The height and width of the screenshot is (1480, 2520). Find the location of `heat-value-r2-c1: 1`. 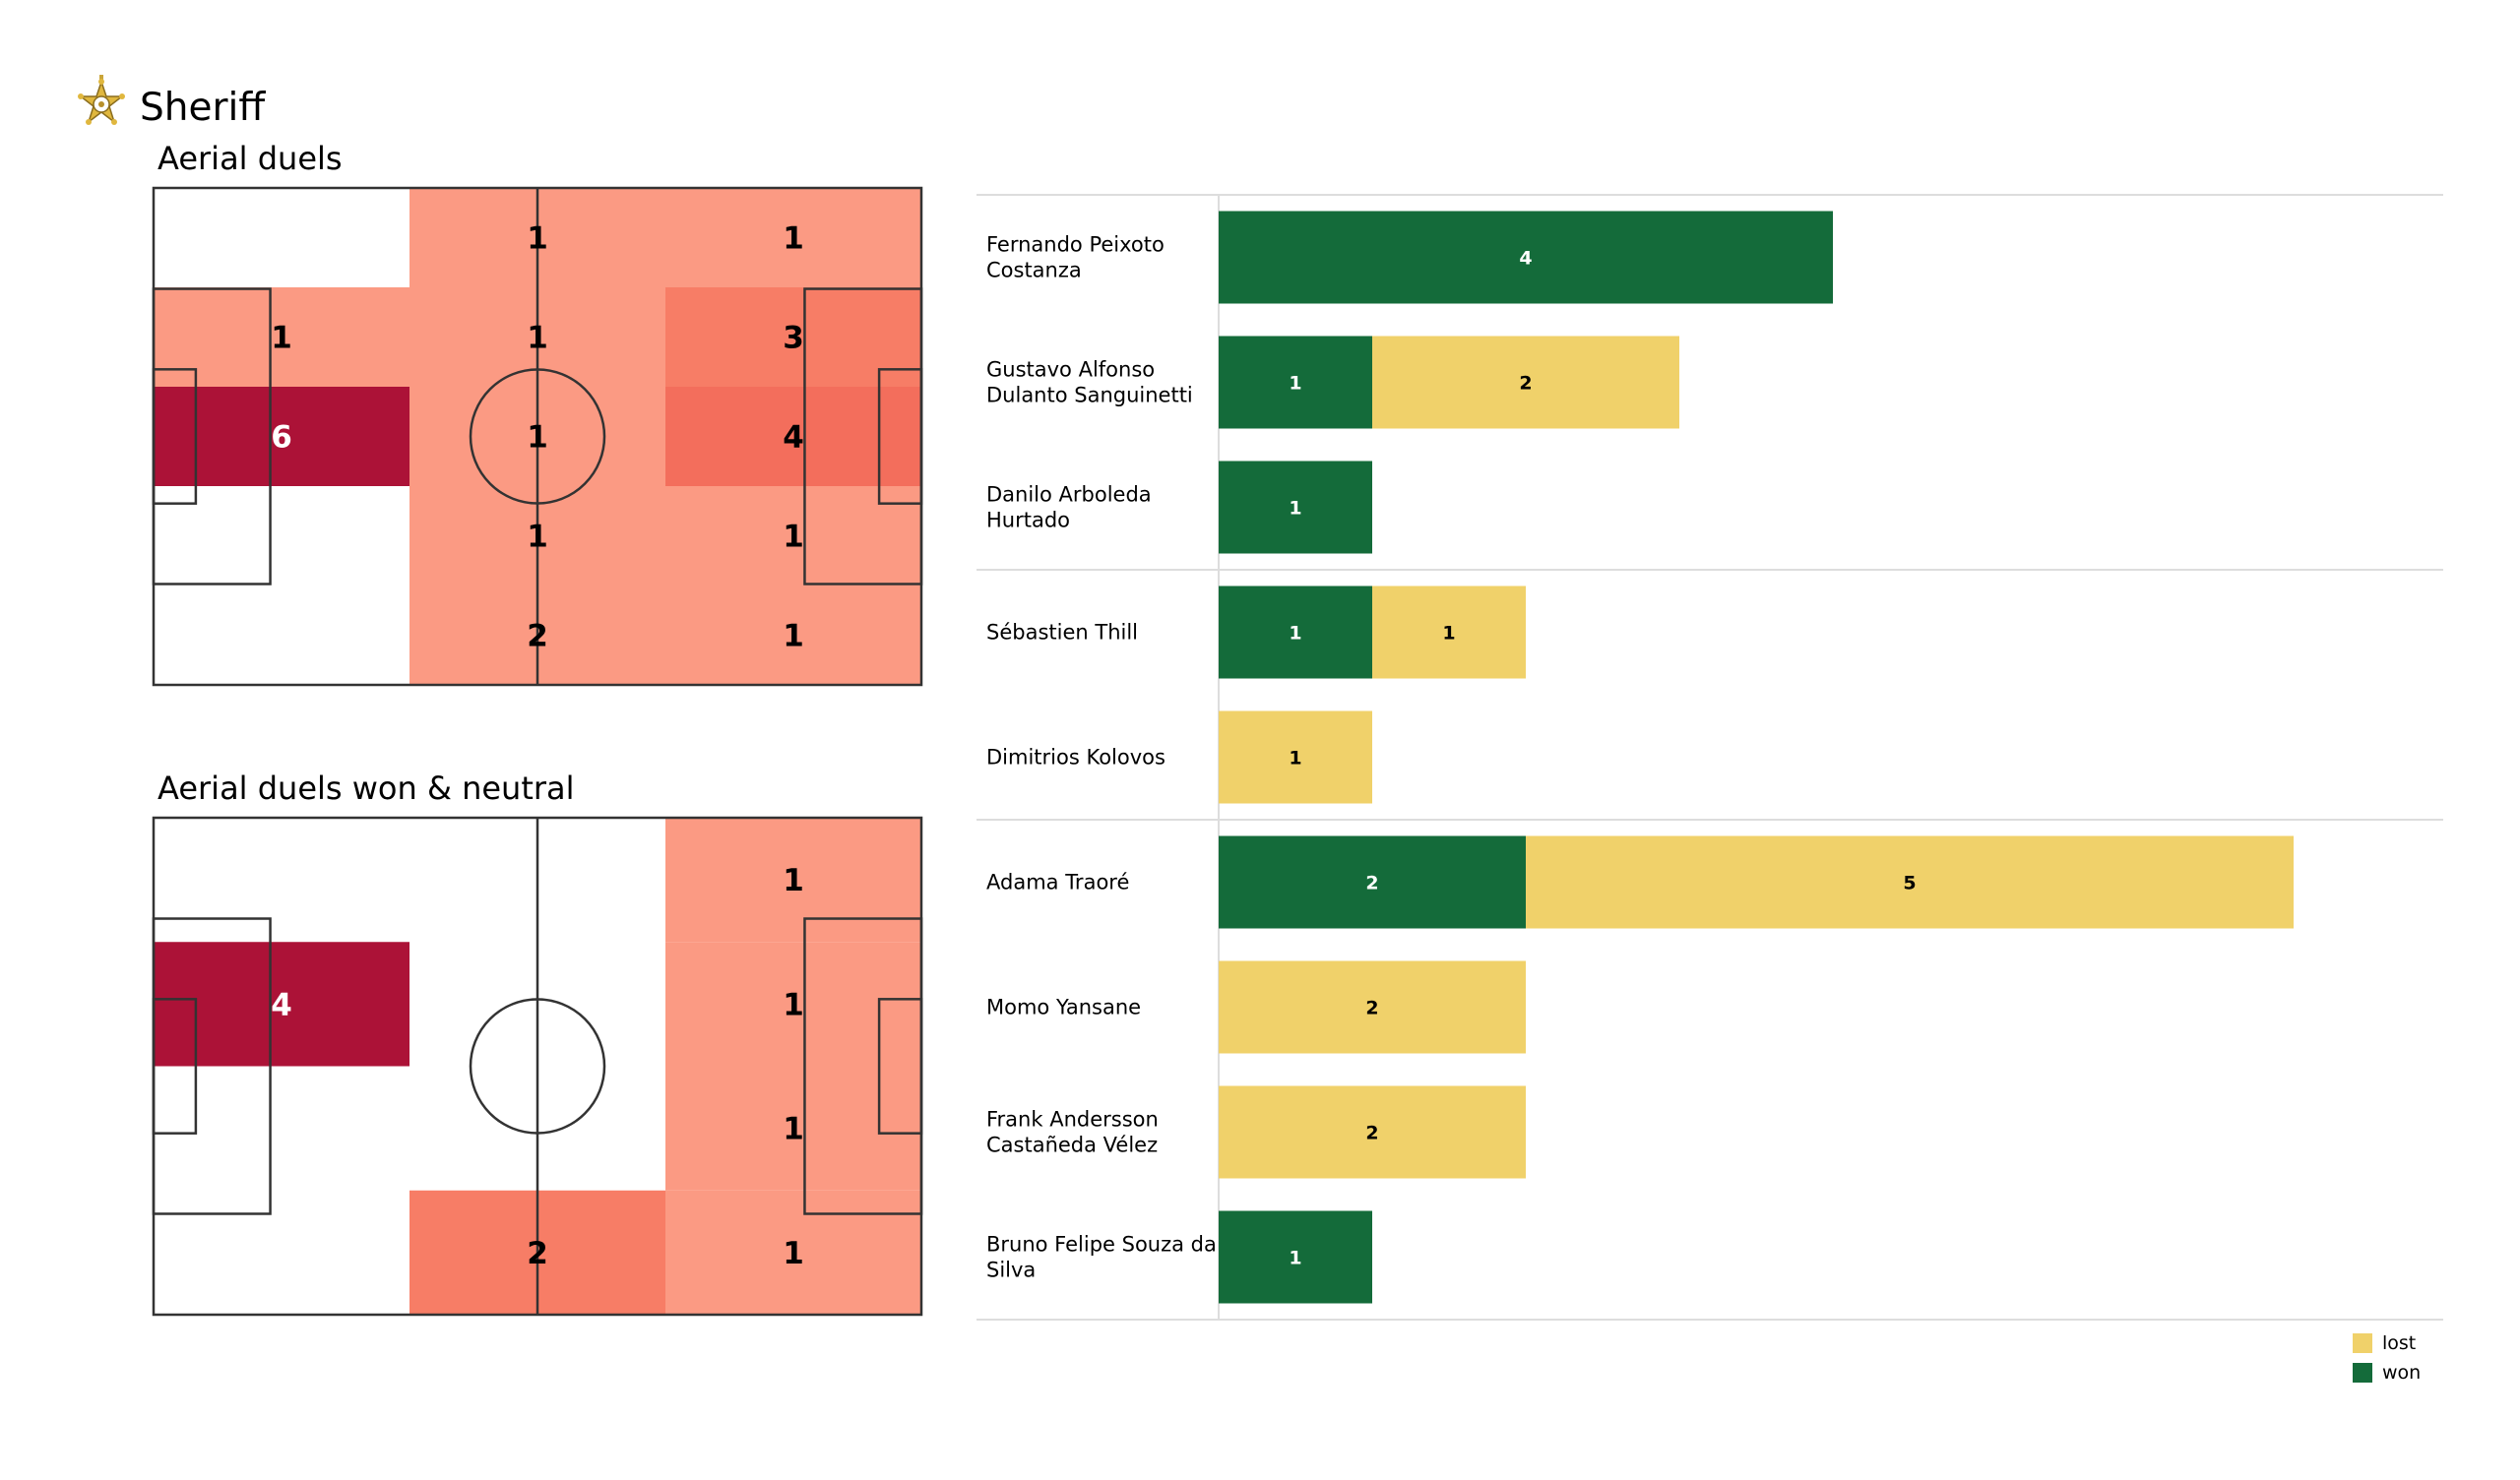

heat-value-r2-c1: 1 is located at coordinates (537, 438).